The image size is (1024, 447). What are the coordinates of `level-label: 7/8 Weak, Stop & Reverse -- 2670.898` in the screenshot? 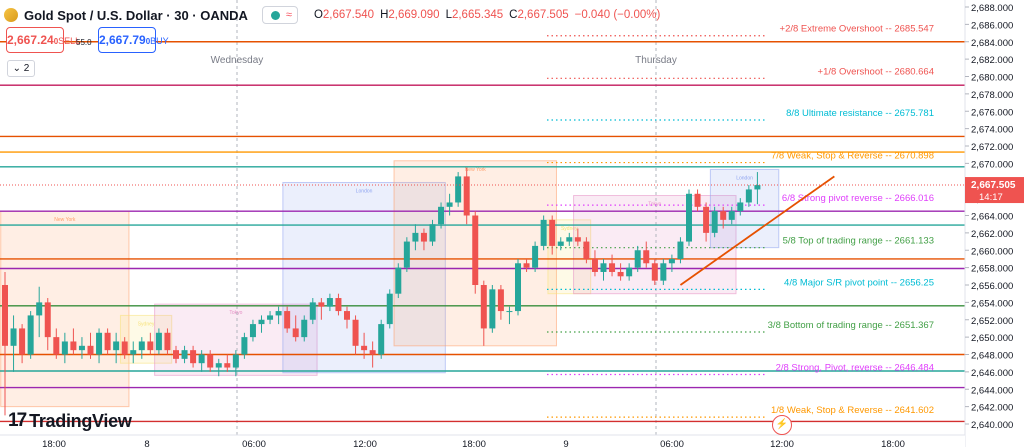 It's located at (852, 156).